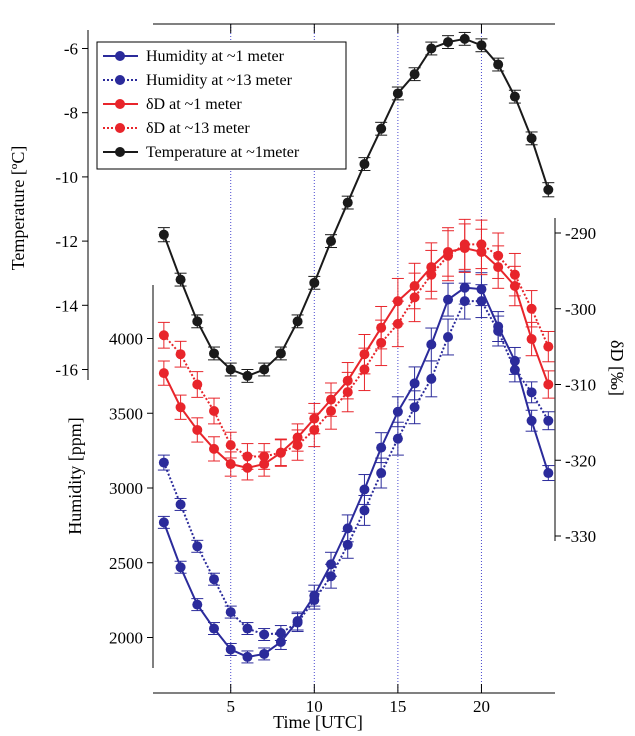  I want to click on deltad-tick-label: -290, so click(580, 233).